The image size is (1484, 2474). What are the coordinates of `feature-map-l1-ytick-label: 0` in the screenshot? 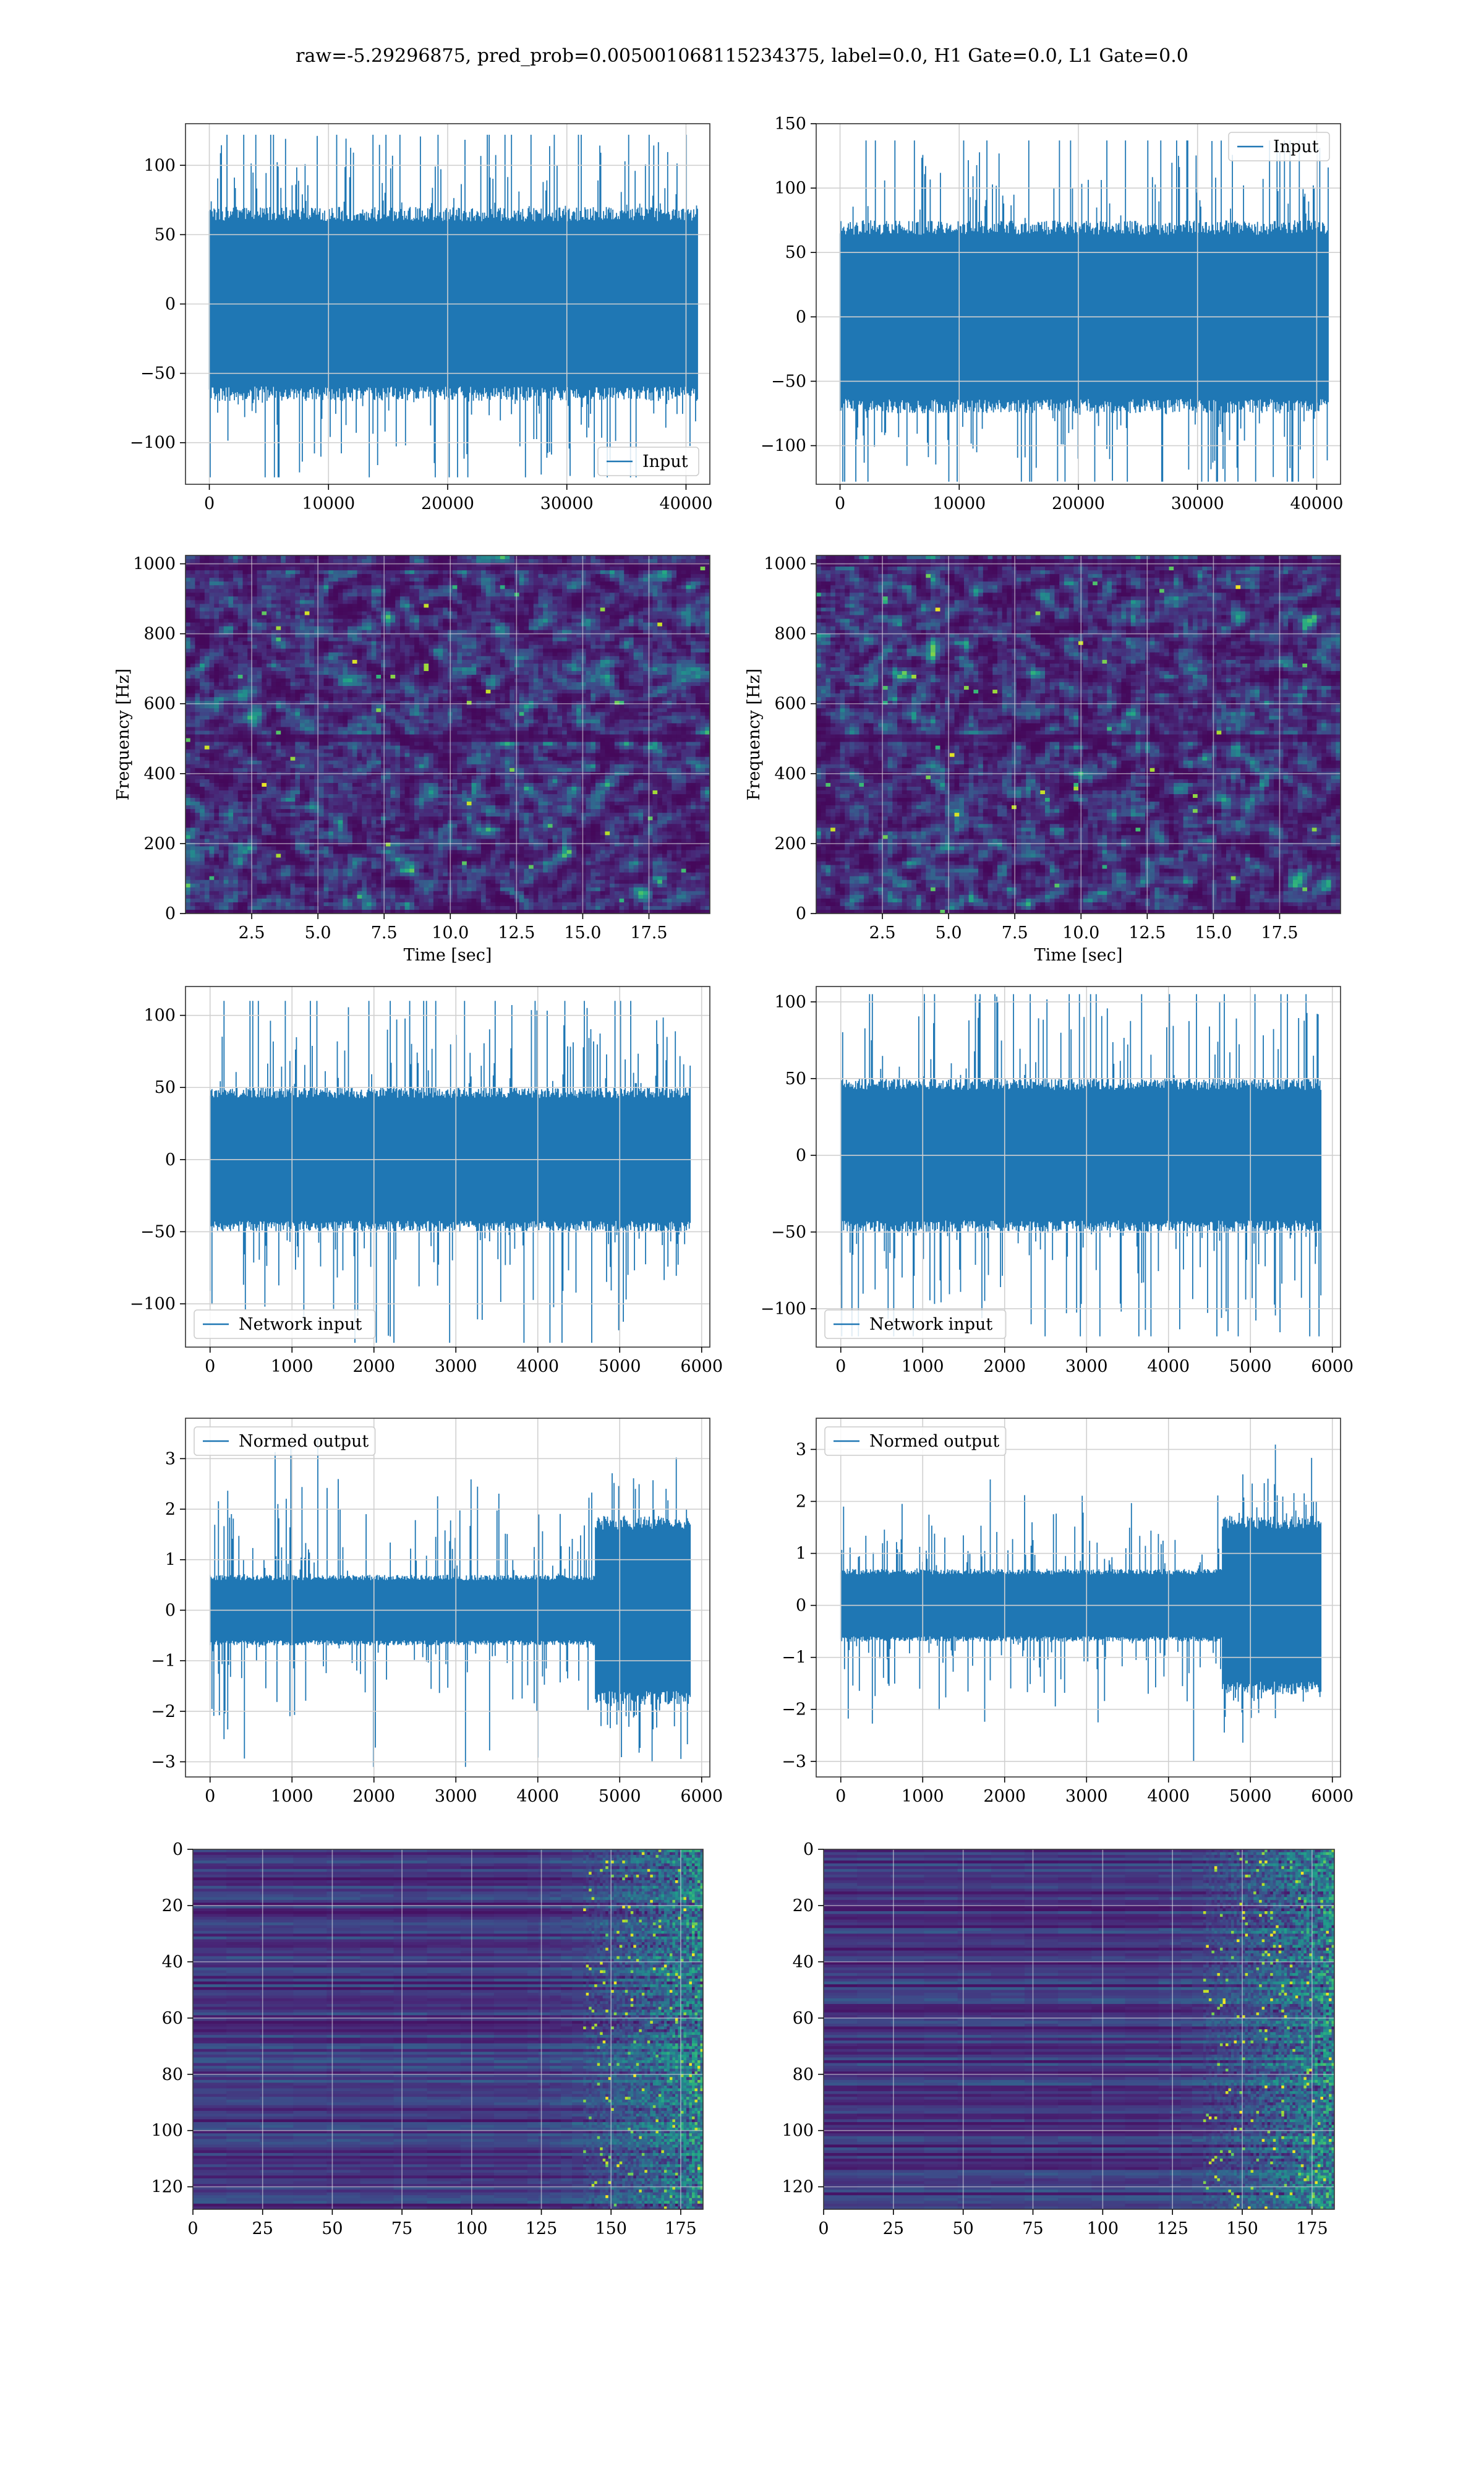 It's located at (808, 1849).